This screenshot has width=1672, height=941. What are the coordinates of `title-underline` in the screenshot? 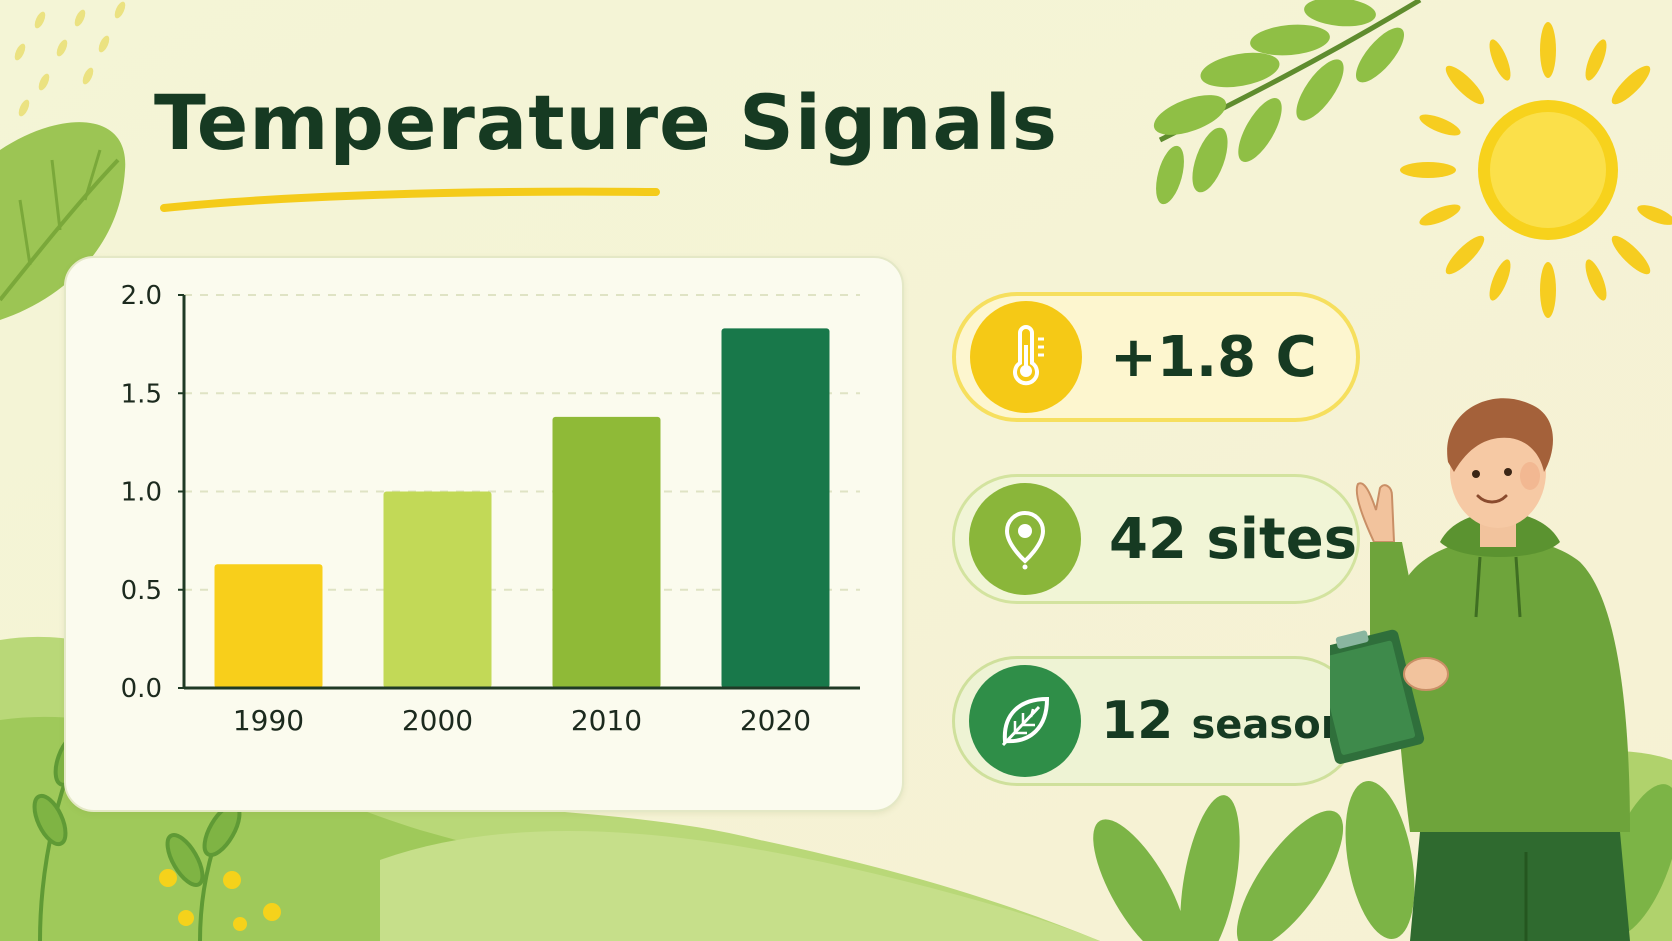 It's located at (410, 199).